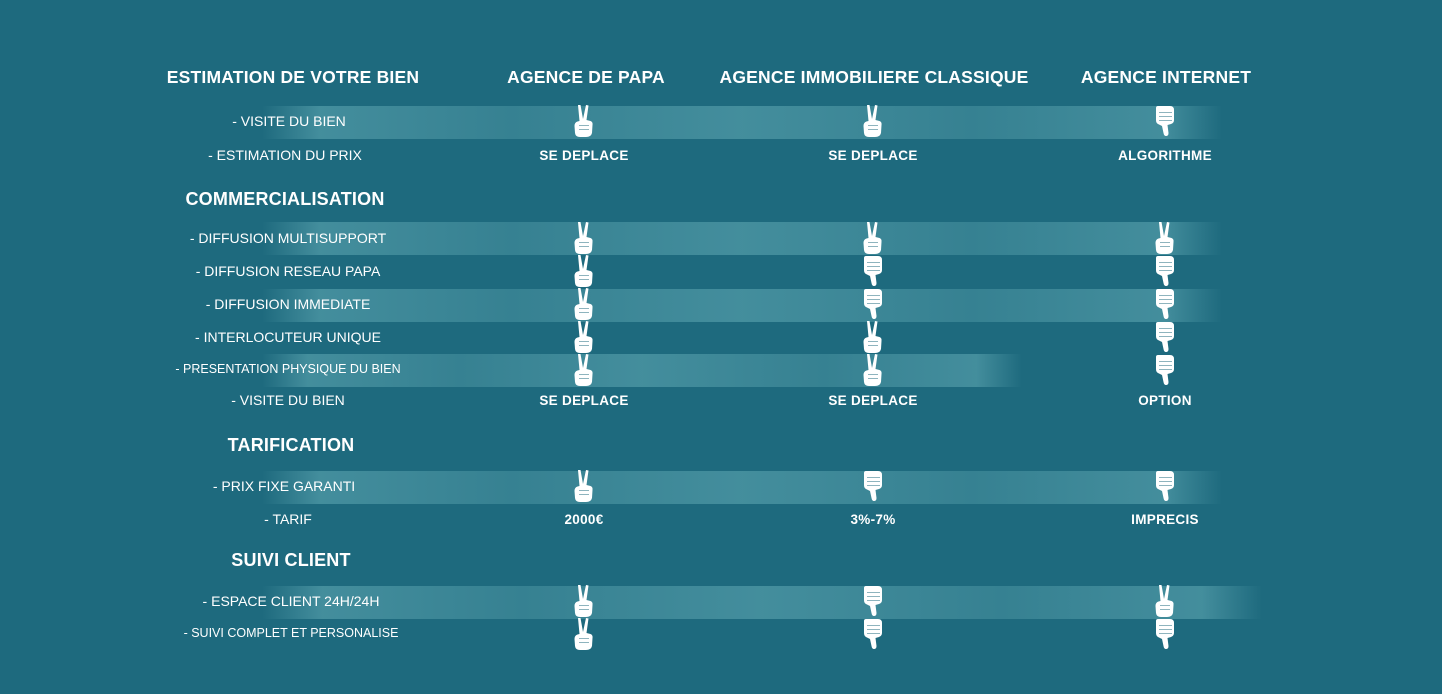 The width and height of the screenshot is (1442, 694). I want to click on section-tarification: TARIFICATION, so click(291, 445).